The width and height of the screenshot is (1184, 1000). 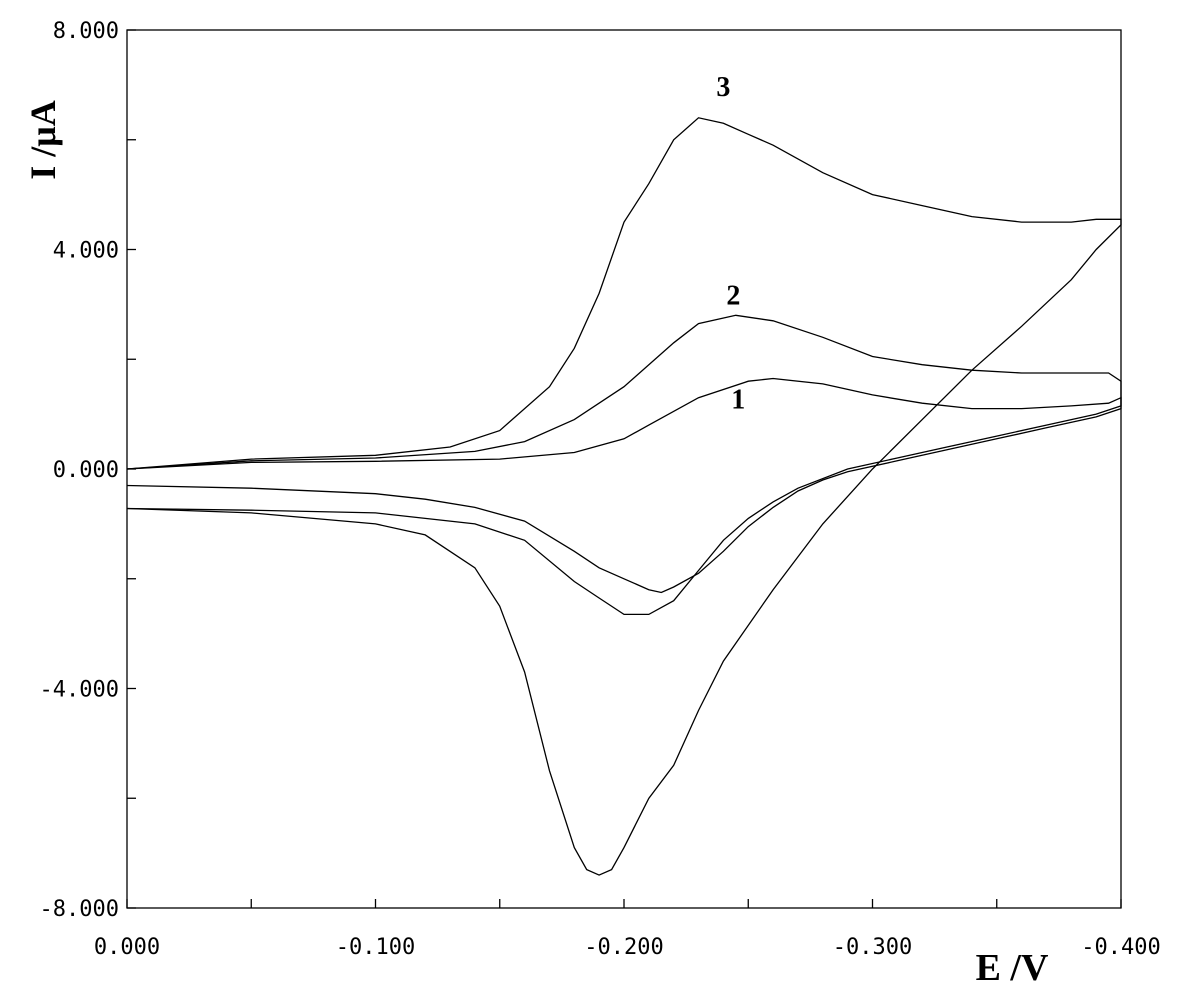 I want to click on curve-label-3: 3, so click(x=723, y=87).